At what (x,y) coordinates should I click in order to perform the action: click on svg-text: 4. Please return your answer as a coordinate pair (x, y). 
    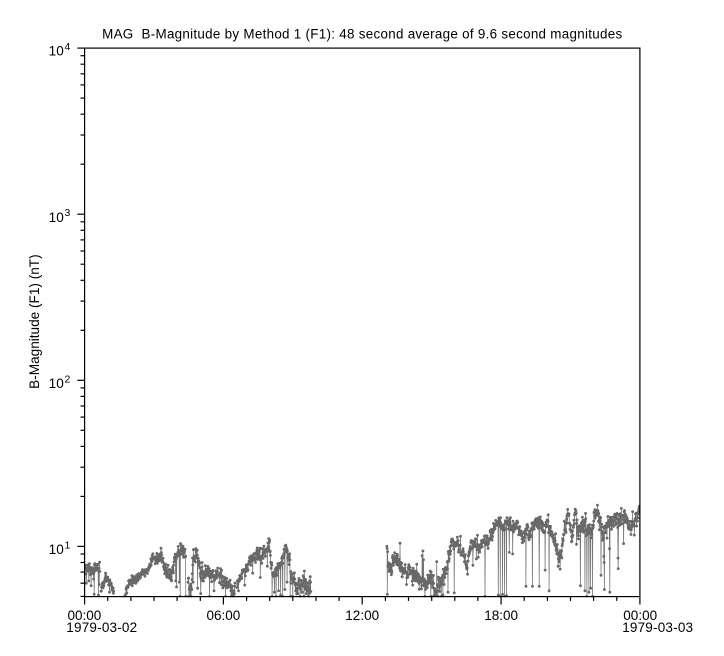
    Looking at the image, I should click on (68, 47).